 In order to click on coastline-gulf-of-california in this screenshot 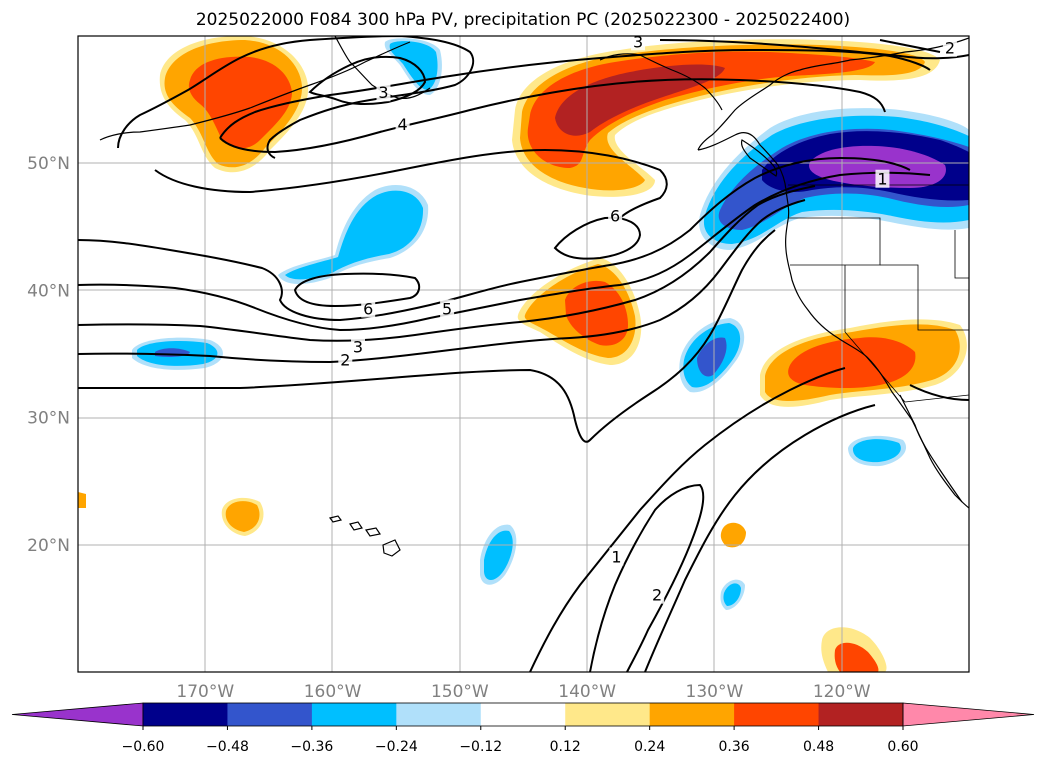, I will do `click(931, 448)`.